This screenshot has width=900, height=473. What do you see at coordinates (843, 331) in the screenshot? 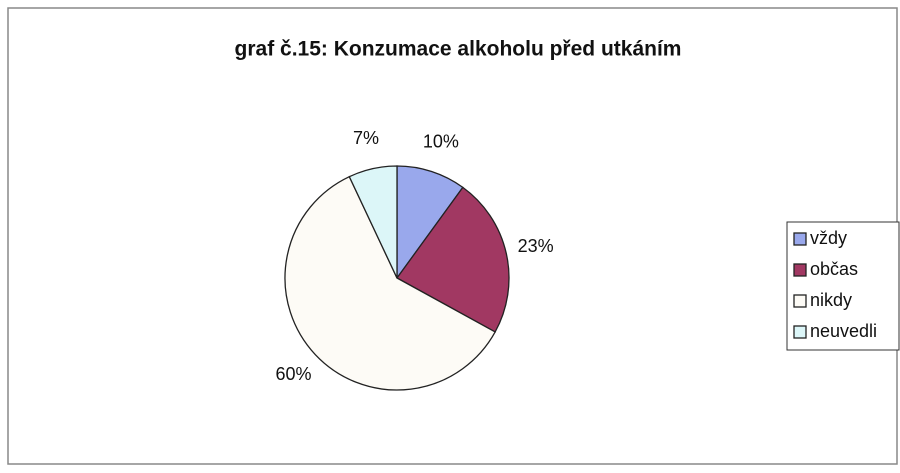
I see `legend-label: neuvedli` at bounding box center [843, 331].